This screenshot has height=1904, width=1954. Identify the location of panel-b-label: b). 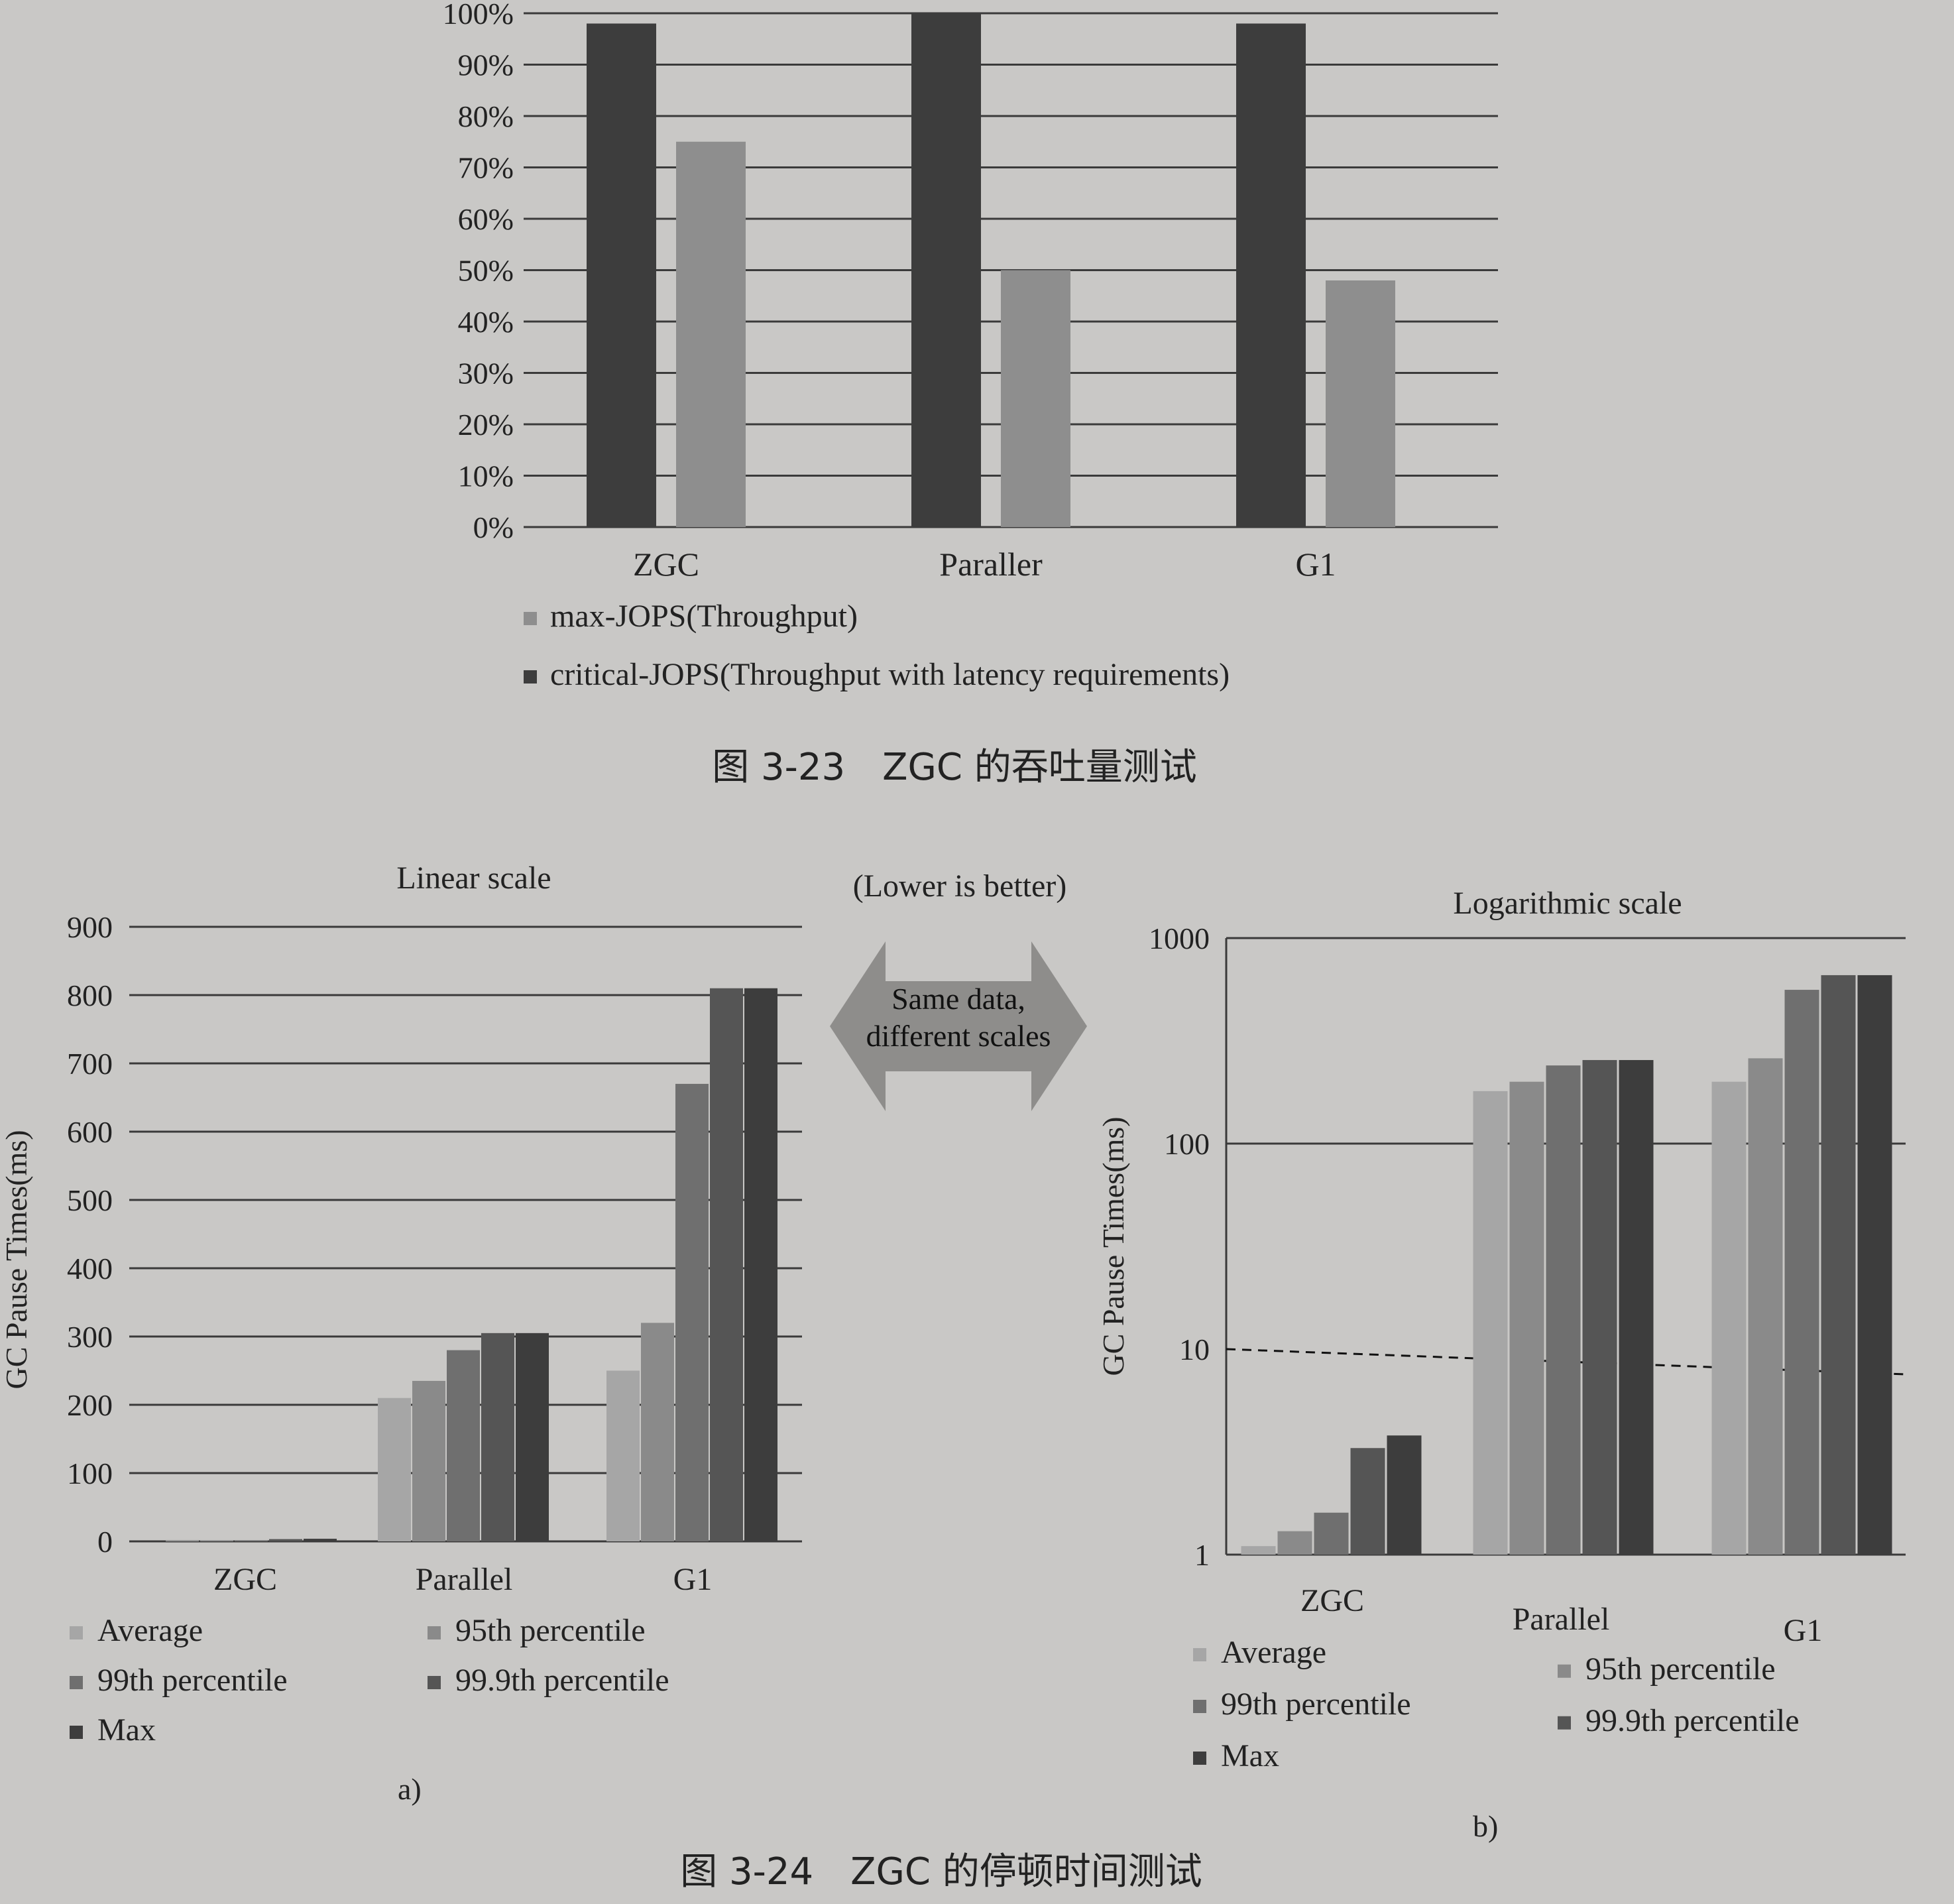
(1485, 1826).